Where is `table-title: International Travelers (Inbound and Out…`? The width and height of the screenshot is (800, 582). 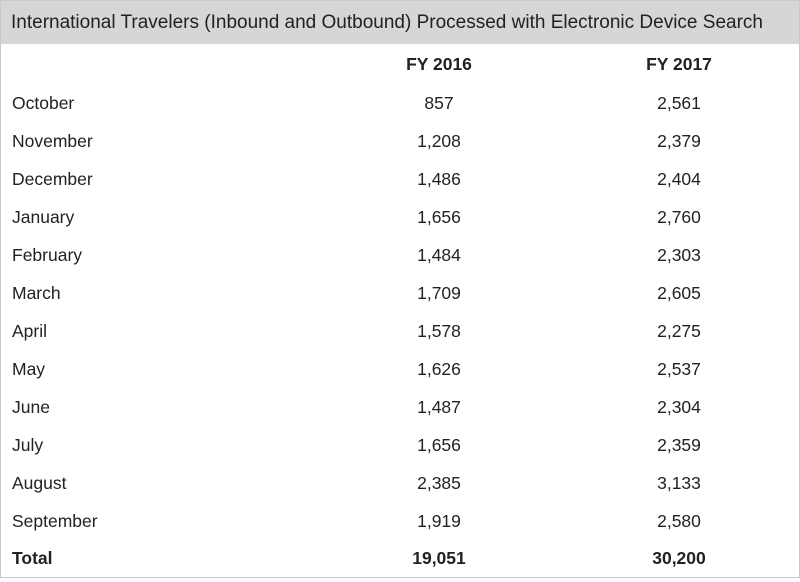 table-title: International Travelers (Inbound and Out… is located at coordinates (400, 22).